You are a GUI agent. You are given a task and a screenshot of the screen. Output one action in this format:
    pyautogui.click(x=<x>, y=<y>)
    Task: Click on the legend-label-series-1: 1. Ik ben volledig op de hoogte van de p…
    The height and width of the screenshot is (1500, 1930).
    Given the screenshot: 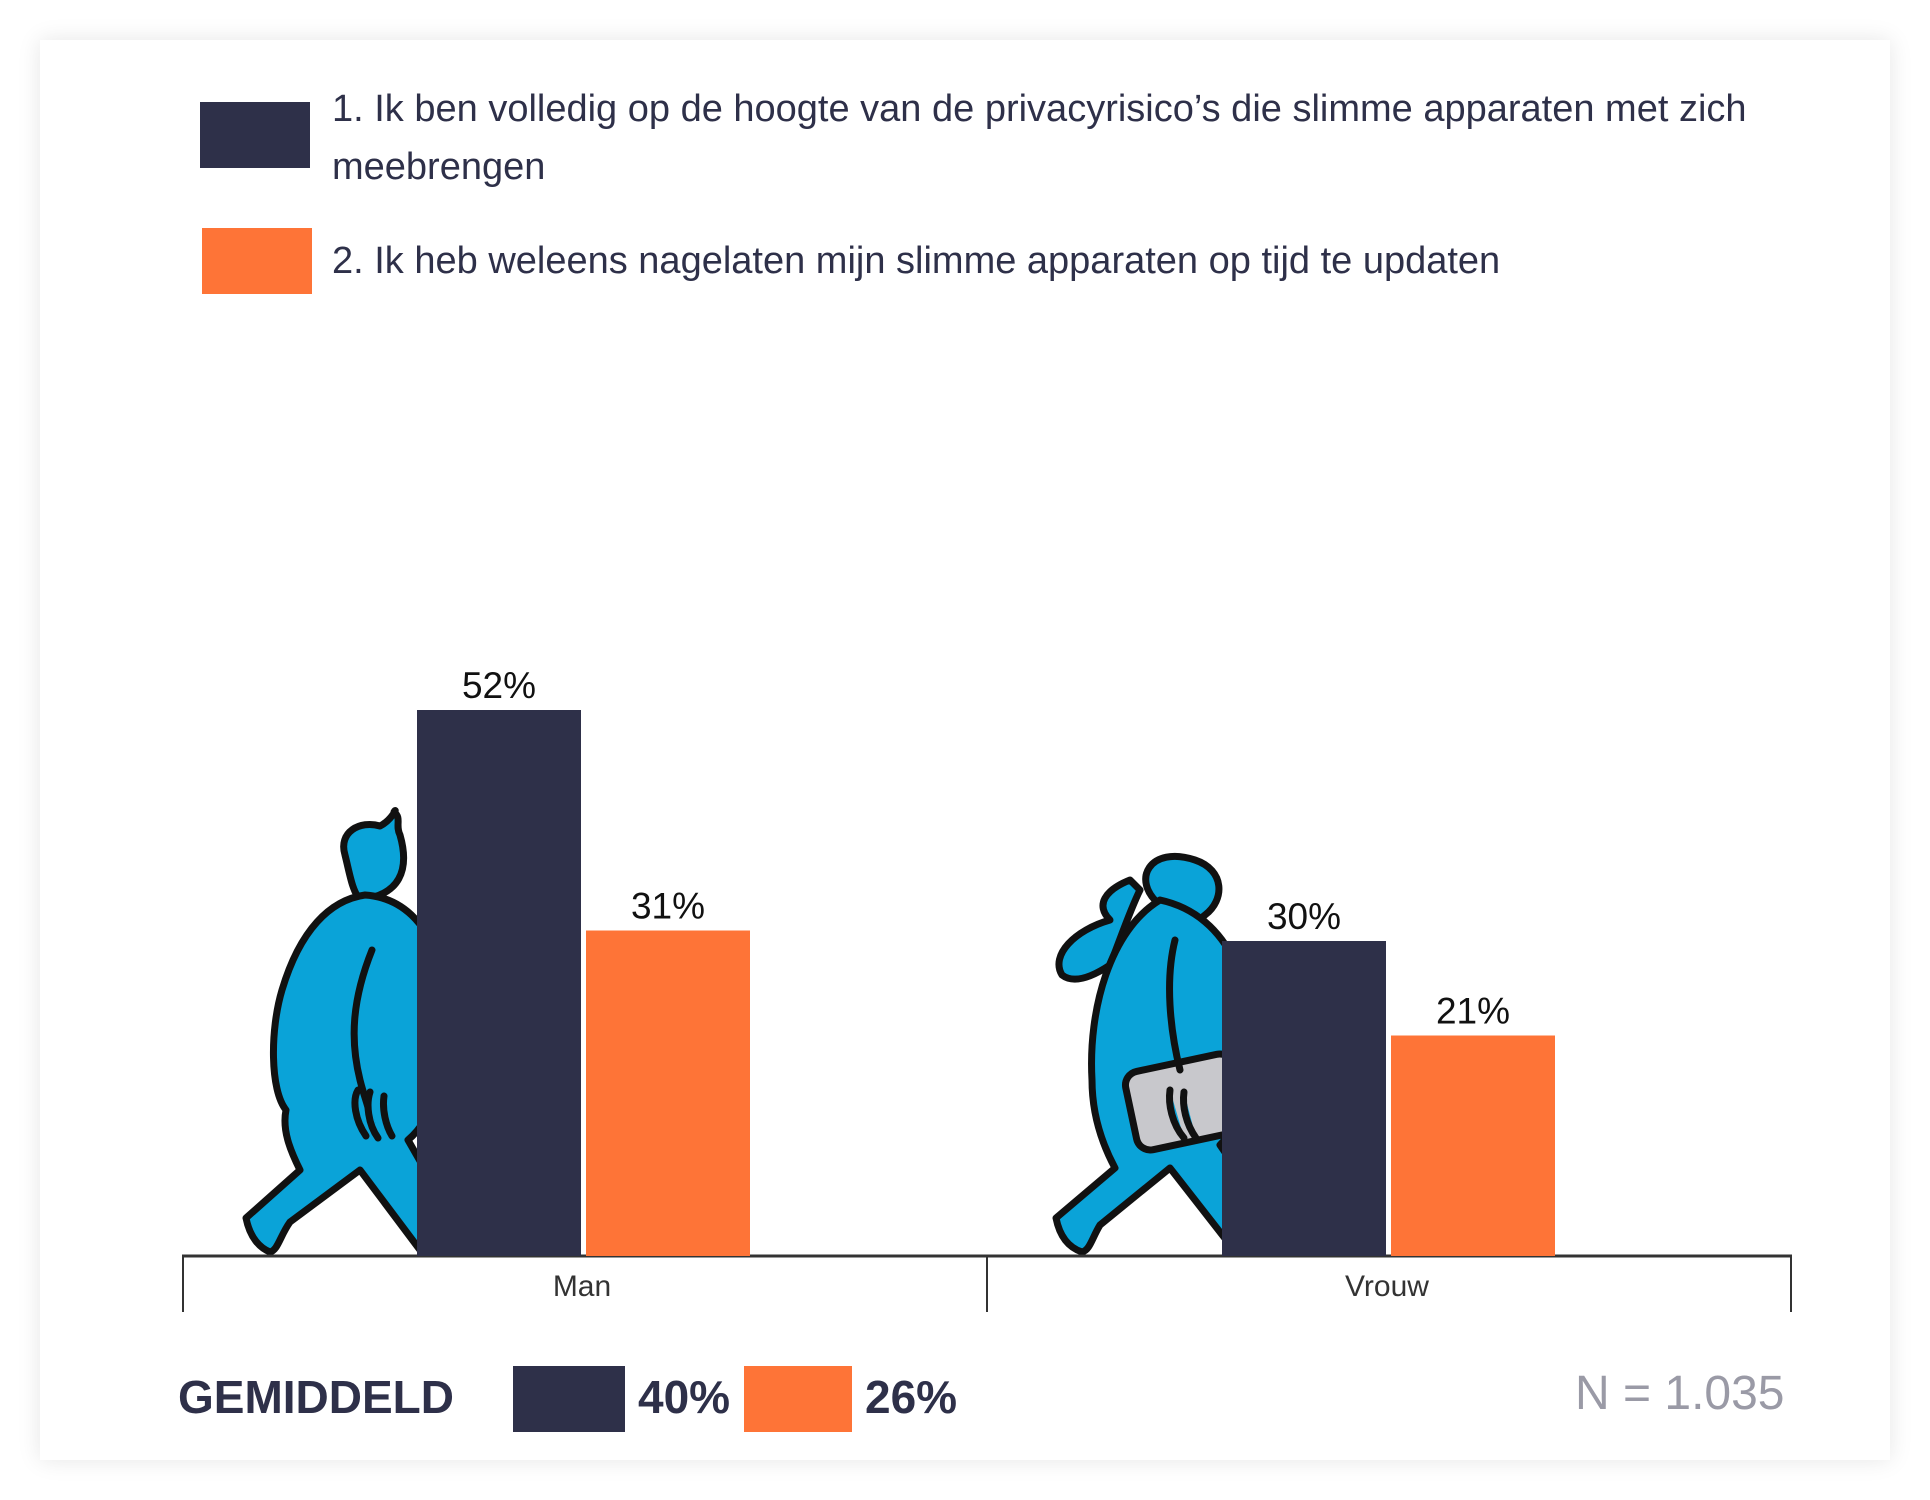 What is the action you would take?
    pyautogui.click(x=1039, y=138)
    